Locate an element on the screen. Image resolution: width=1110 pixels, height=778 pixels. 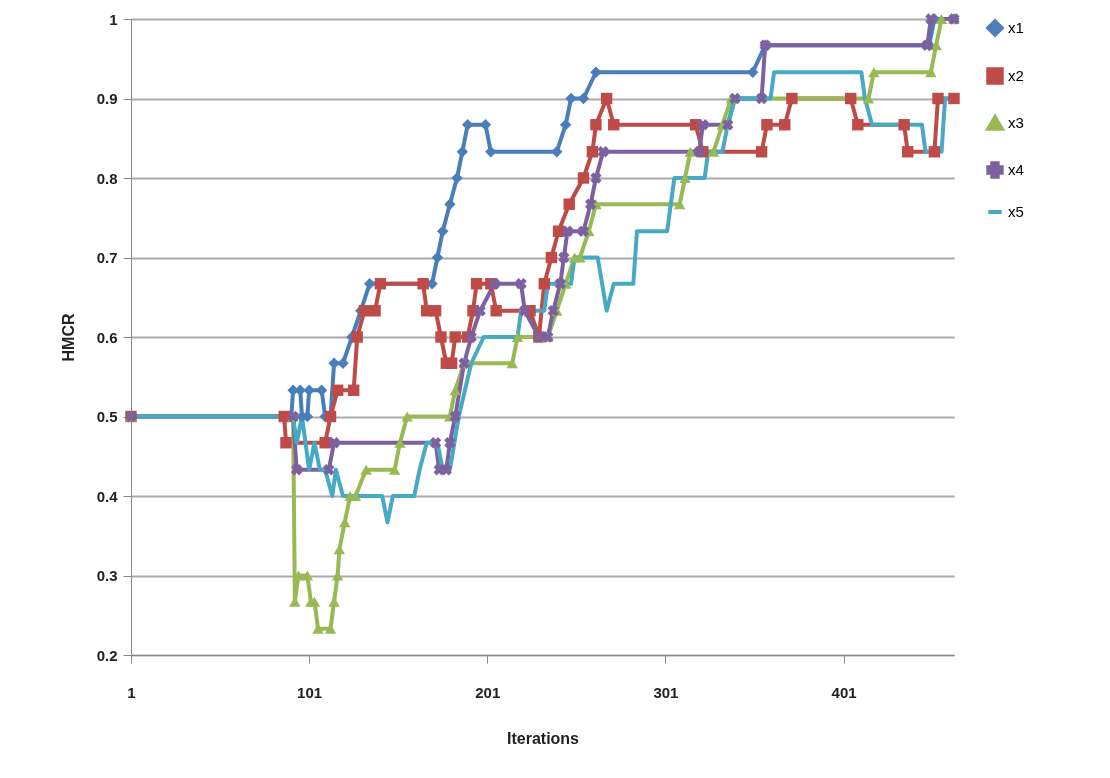
x-tick-label: 301 is located at coordinates (666, 692).